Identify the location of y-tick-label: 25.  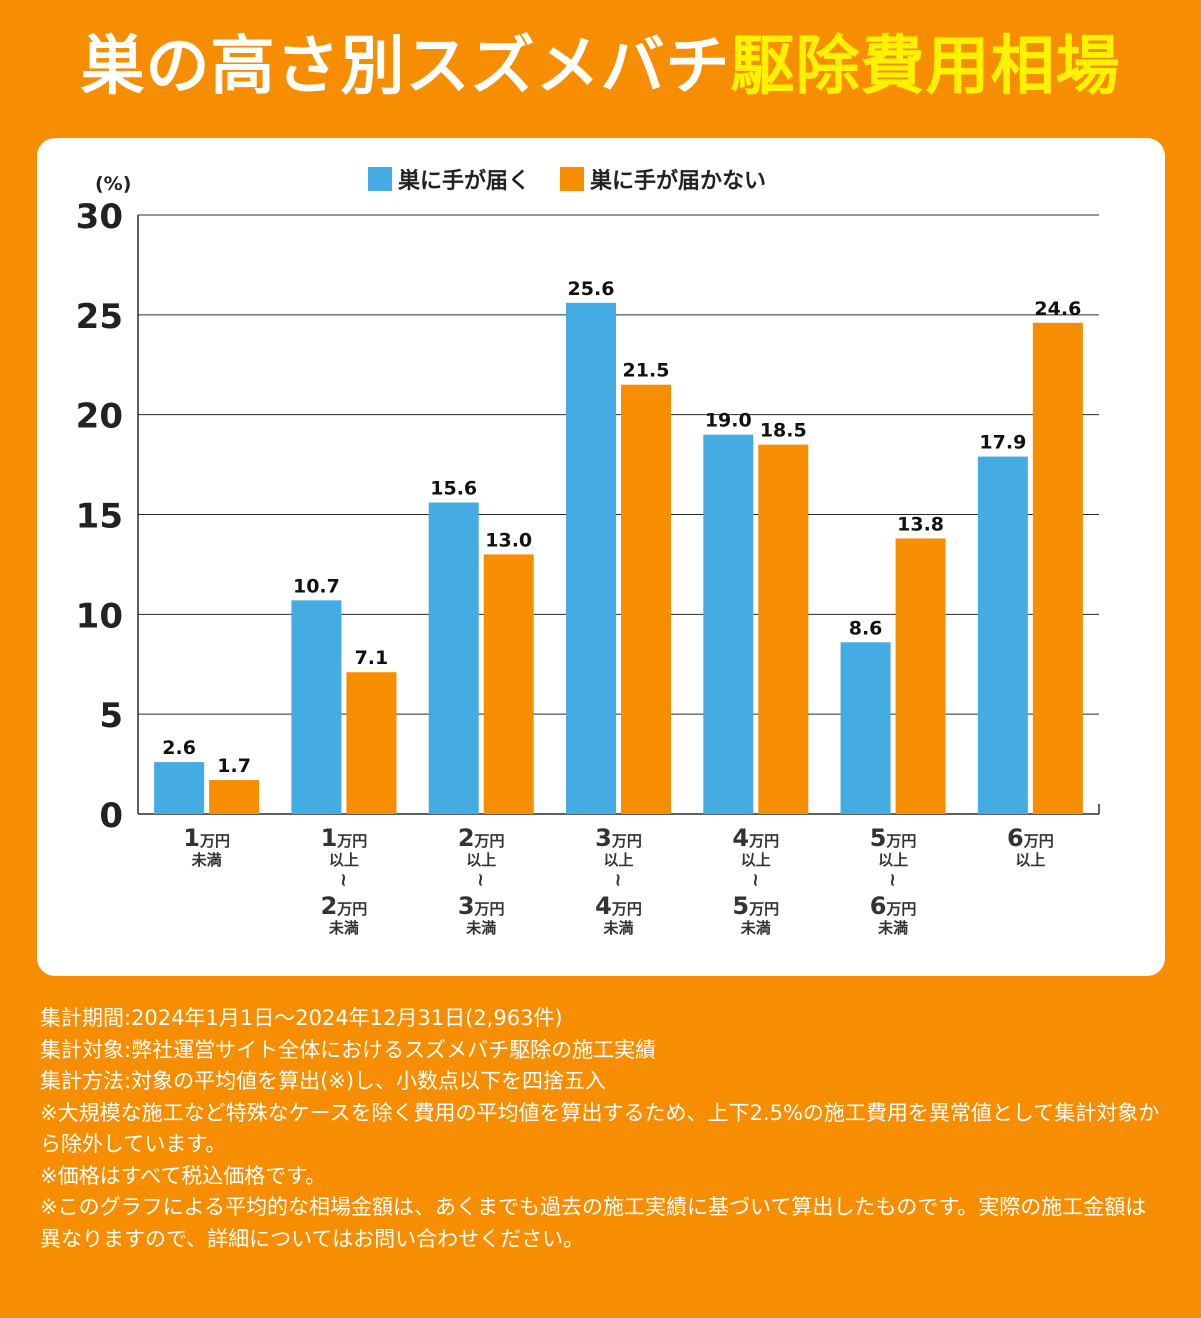
(99, 317).